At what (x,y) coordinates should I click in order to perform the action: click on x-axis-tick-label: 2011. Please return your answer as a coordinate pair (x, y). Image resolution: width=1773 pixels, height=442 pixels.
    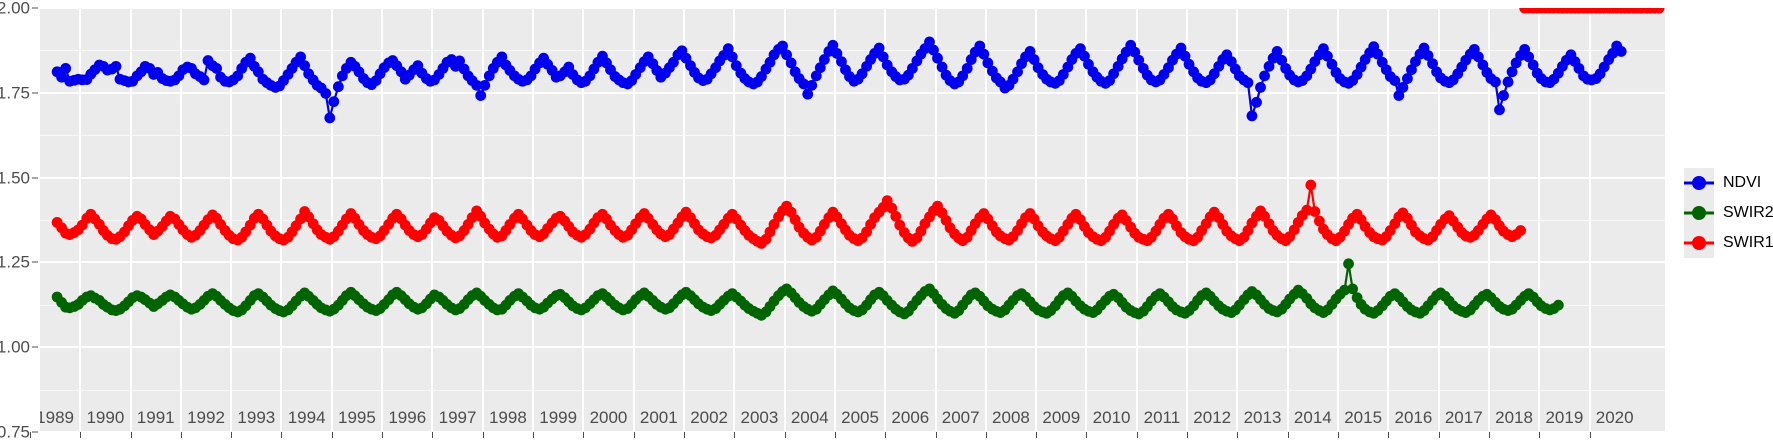
    Looking at the image, I should click on (1162, 417).